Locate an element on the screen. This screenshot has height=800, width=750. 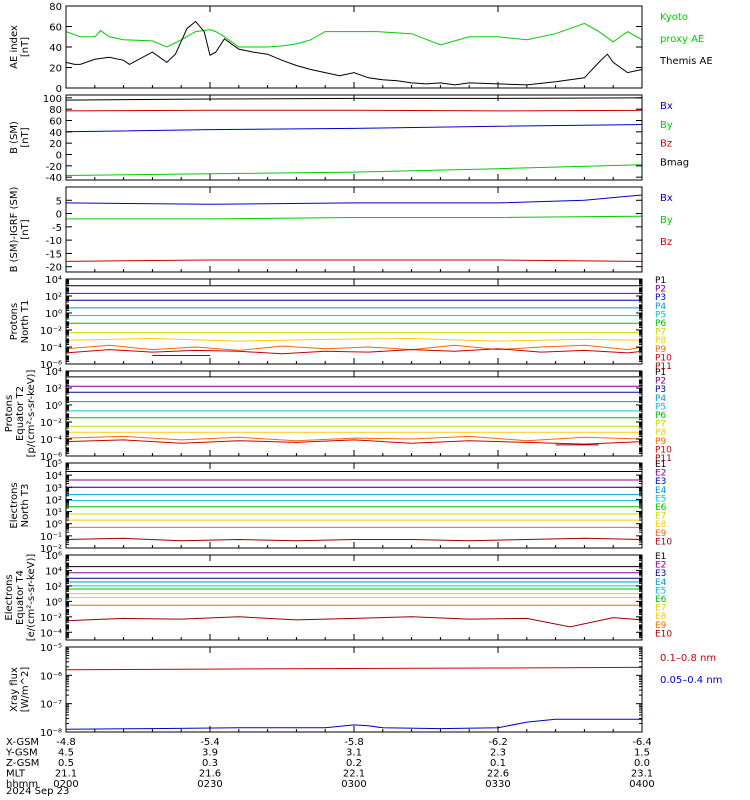
aux-row-value: 0.3 is located at coordinates (210, 763).